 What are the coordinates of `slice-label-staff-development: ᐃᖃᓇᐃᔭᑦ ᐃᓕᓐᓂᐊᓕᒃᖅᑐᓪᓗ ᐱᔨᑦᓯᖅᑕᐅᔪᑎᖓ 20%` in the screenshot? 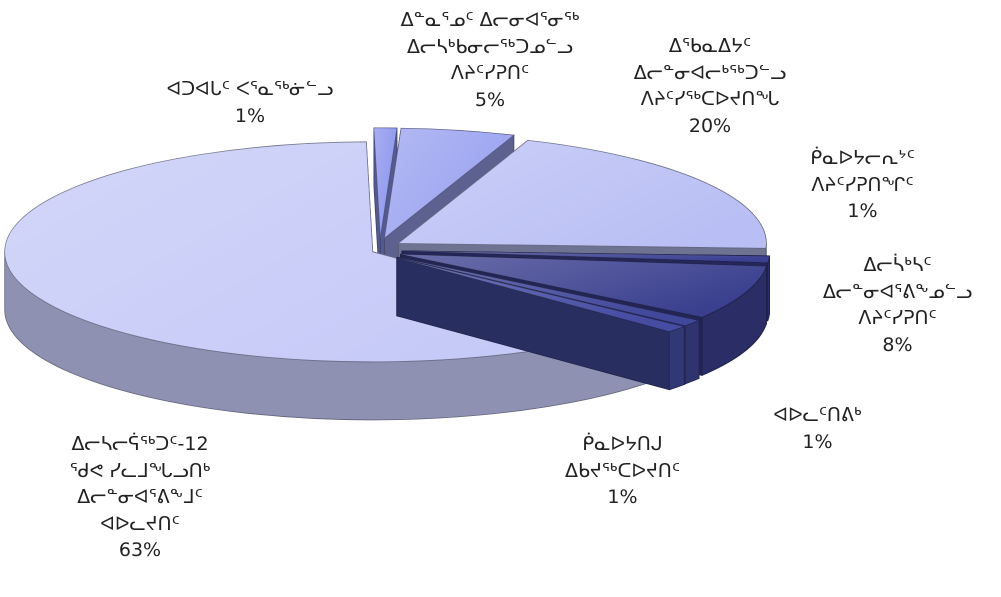 It's located at (710, 86).